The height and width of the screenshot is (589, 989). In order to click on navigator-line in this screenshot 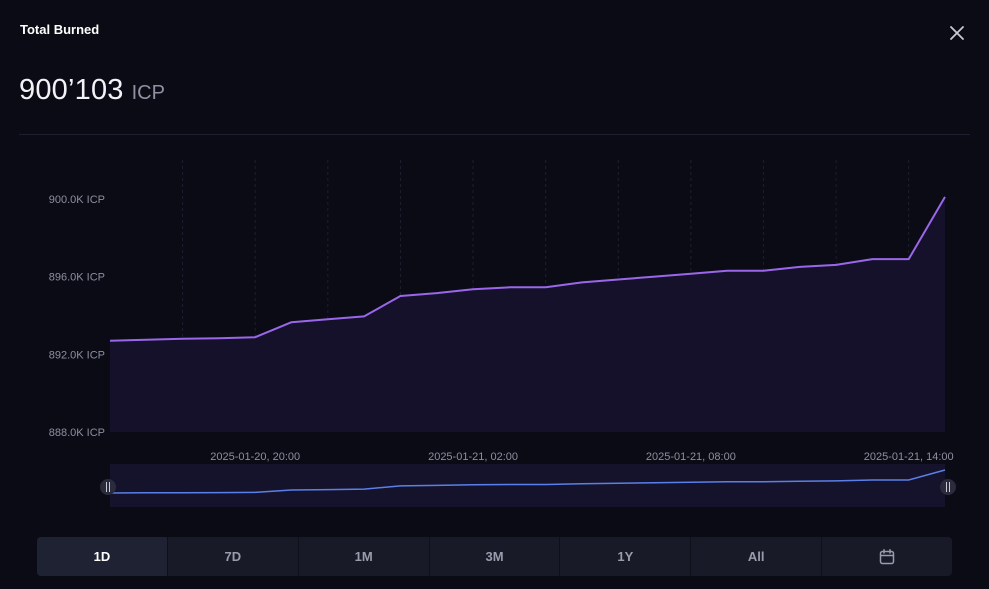, I will do `click(527, 481)`.